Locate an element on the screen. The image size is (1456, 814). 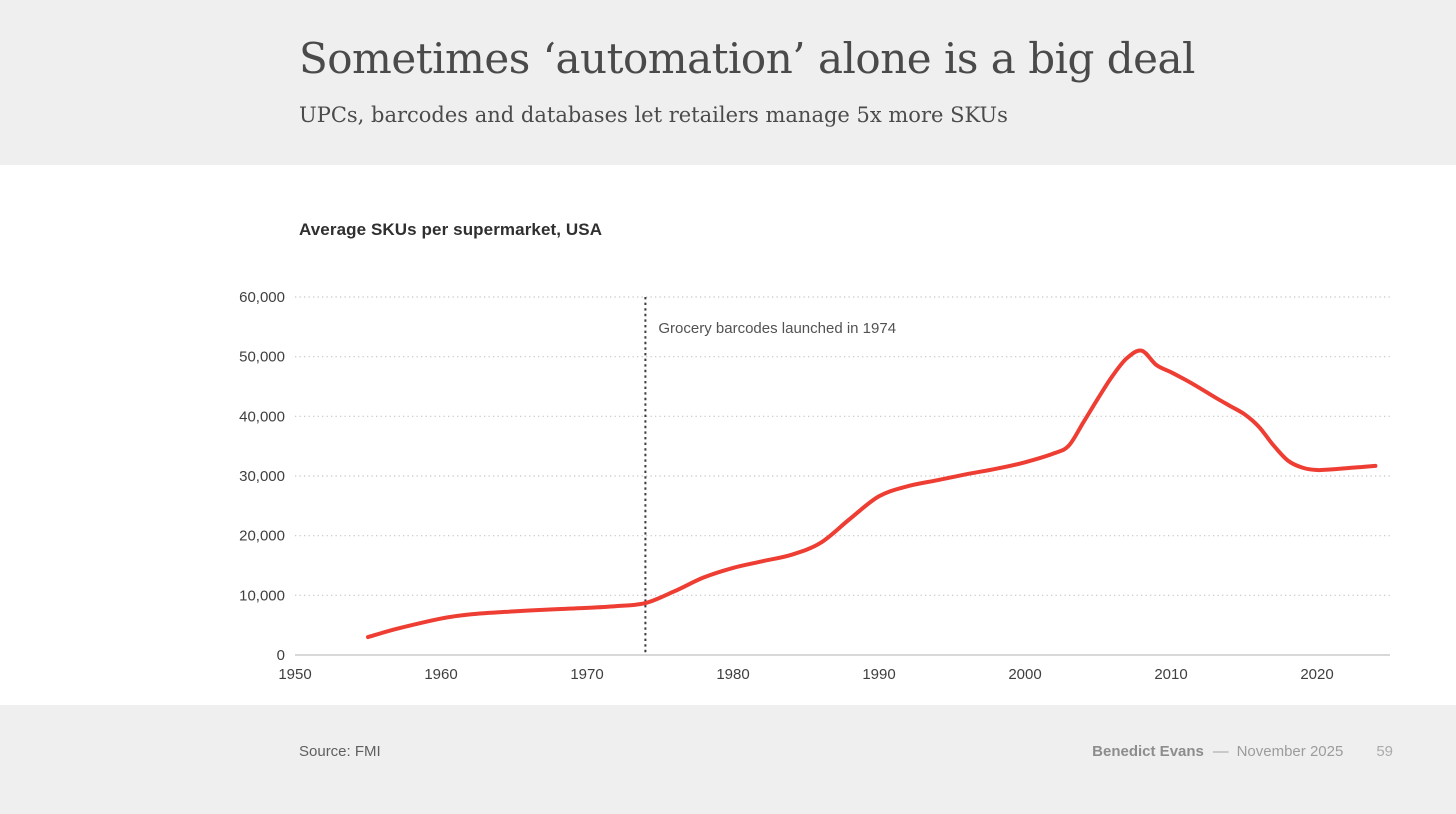
annotation-label: Grocery barcodes launched in 1974 is located at coordinates (777, 328).